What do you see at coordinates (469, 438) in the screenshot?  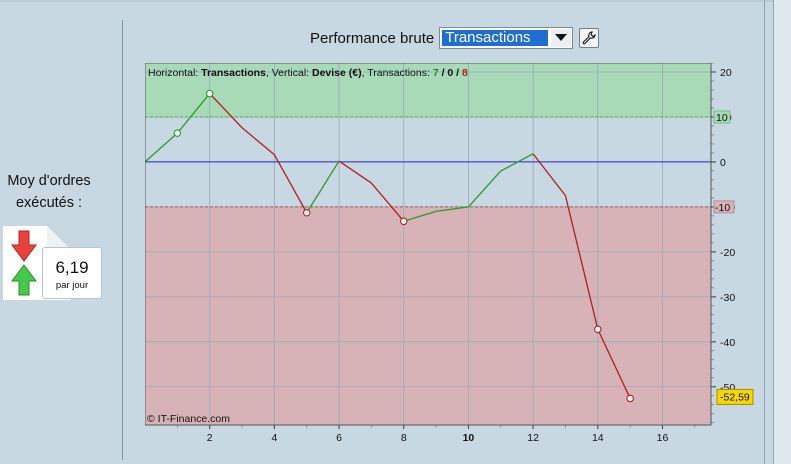 I see `x-tick-label: 10` at bounding box center [469, 438].